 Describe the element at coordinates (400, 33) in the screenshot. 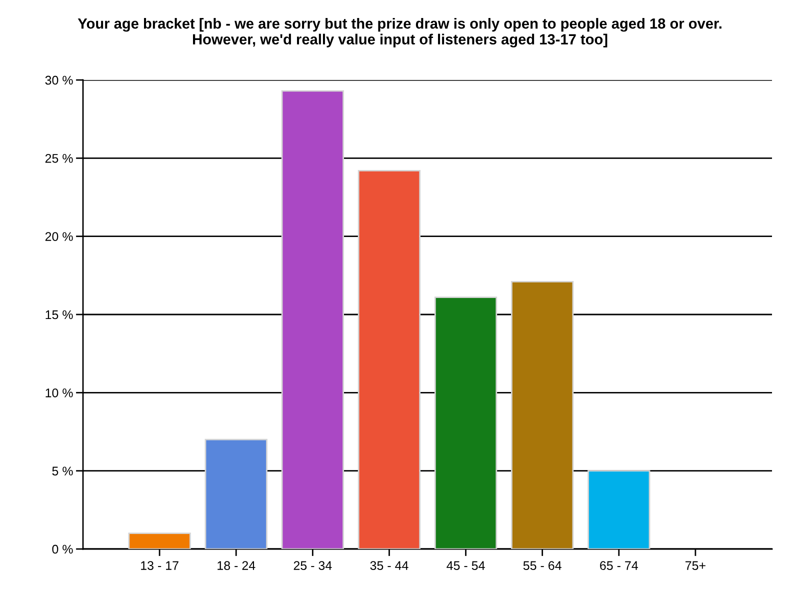

I see `chart-title: Your age bracket [nb - we are sorry but the prize draw is only open to people aged 18 or over. However, we'd really value input of listeners aged 13-17 too]` at that location.